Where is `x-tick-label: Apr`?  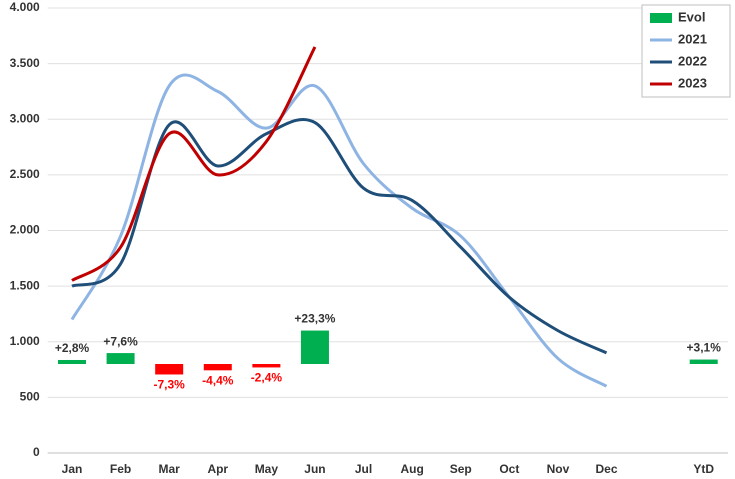
x-tick-label: Apr is located at coordinates (217, 469).